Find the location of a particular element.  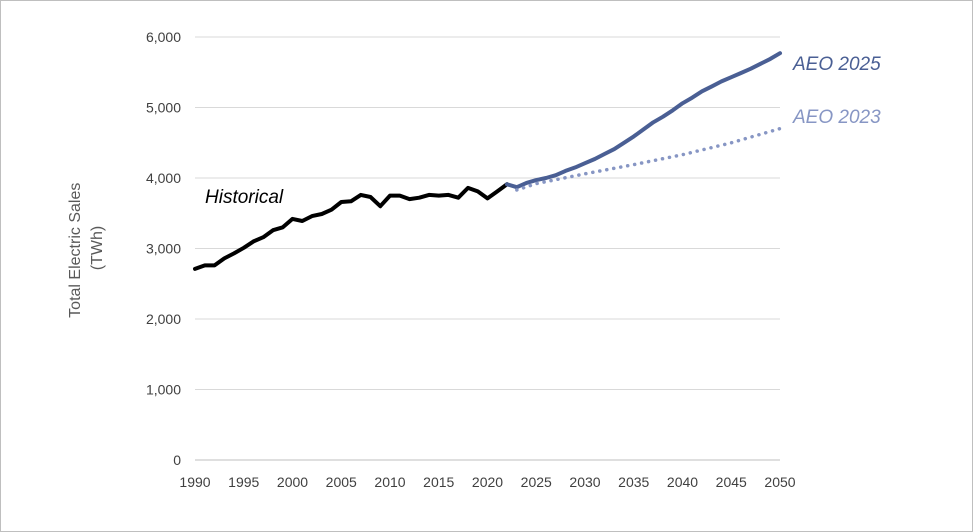

x-tick-label: 2040 is located at coordinates (682, 482).